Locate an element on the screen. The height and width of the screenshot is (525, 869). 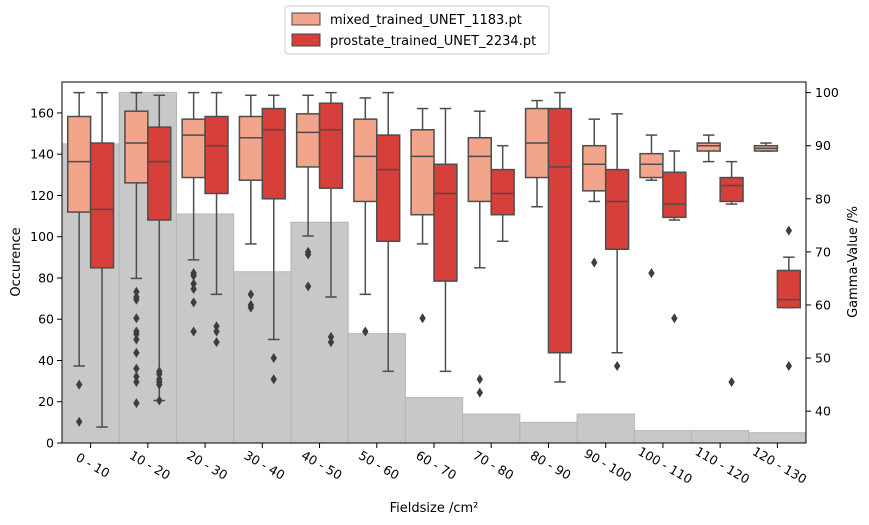
legend-frame is located at coordinates (417, 30).